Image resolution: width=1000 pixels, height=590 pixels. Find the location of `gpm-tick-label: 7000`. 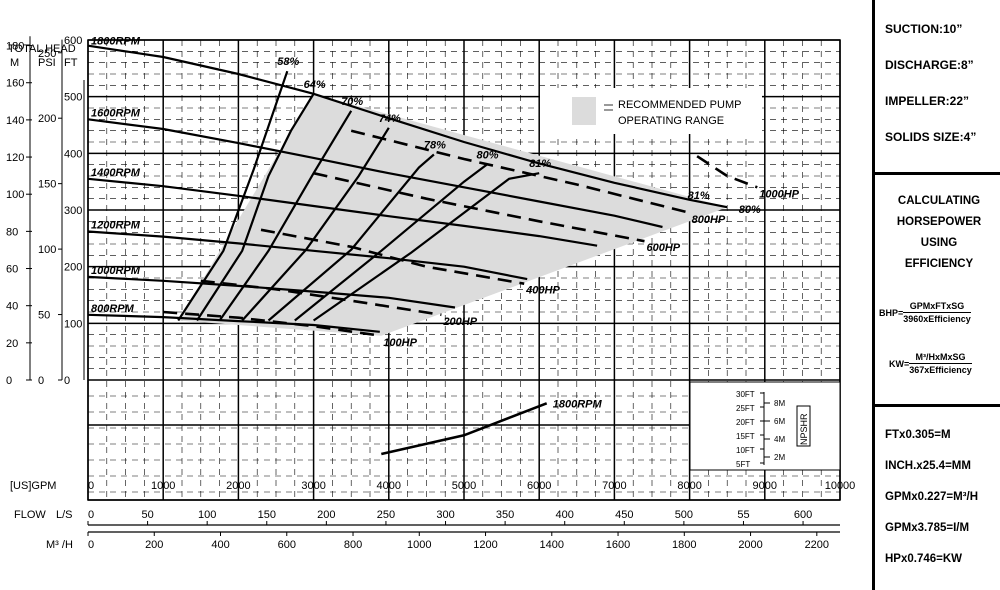

gpm-tick-label: 7000 is located at coordinates (614, 486).